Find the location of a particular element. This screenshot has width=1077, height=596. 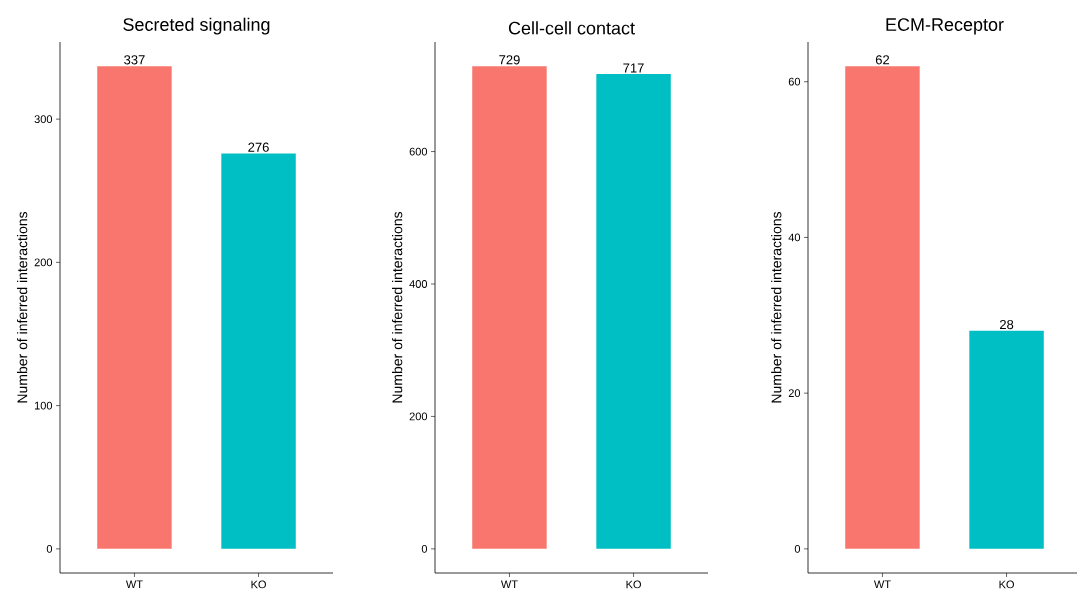

chart-title: ECM-Receptor is located at coordinates (945, 26).